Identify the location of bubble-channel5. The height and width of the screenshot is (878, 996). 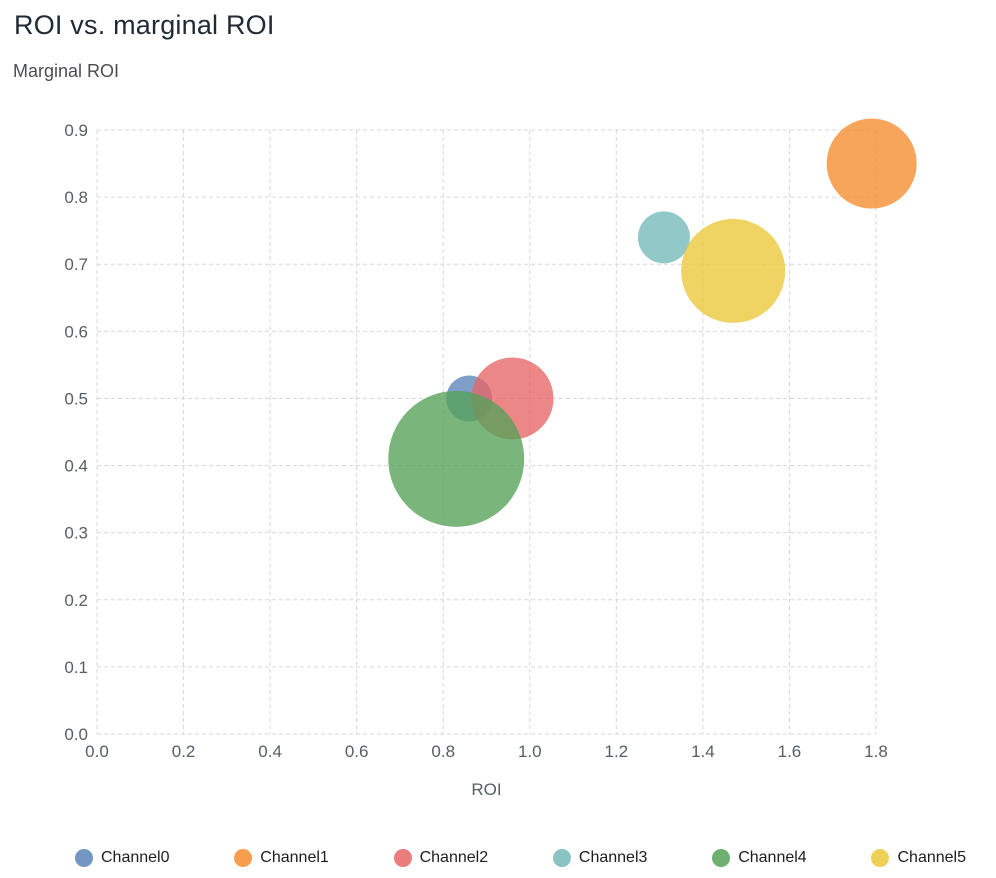
(733, 270).